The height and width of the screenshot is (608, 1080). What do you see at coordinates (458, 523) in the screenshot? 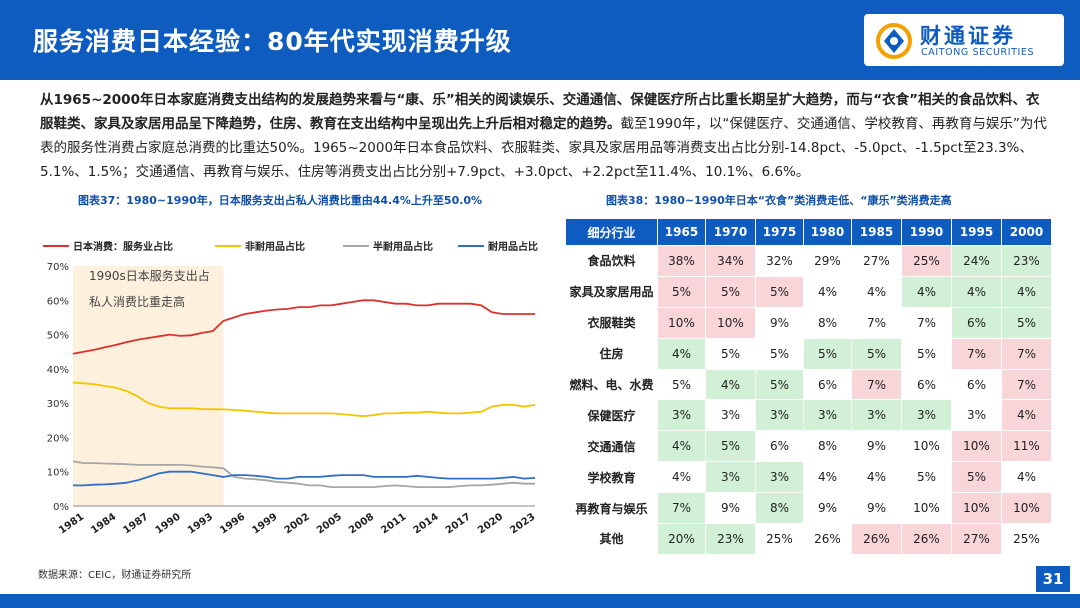
I see `x-tick-label: 2017` at bounding box center [458, 523].